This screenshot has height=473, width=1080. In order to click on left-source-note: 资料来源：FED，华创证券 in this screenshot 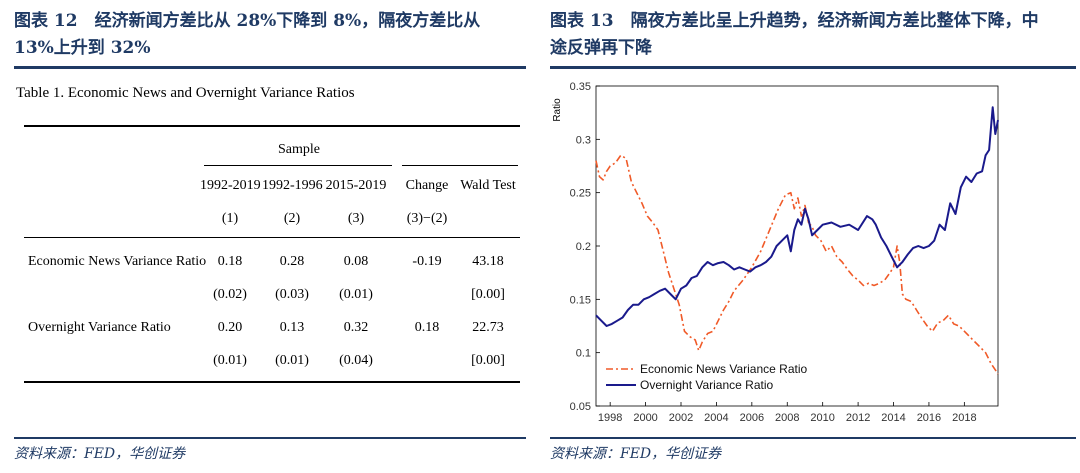, I will do `click(100, 454)`.